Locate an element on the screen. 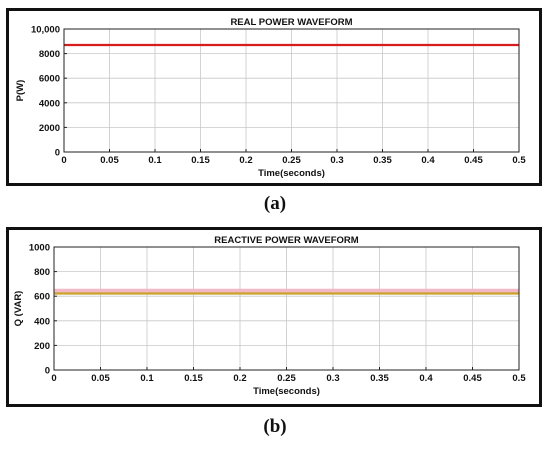 The image size is (550, 453). y-tick-label: 1000 is located at coordinates (39, 248).